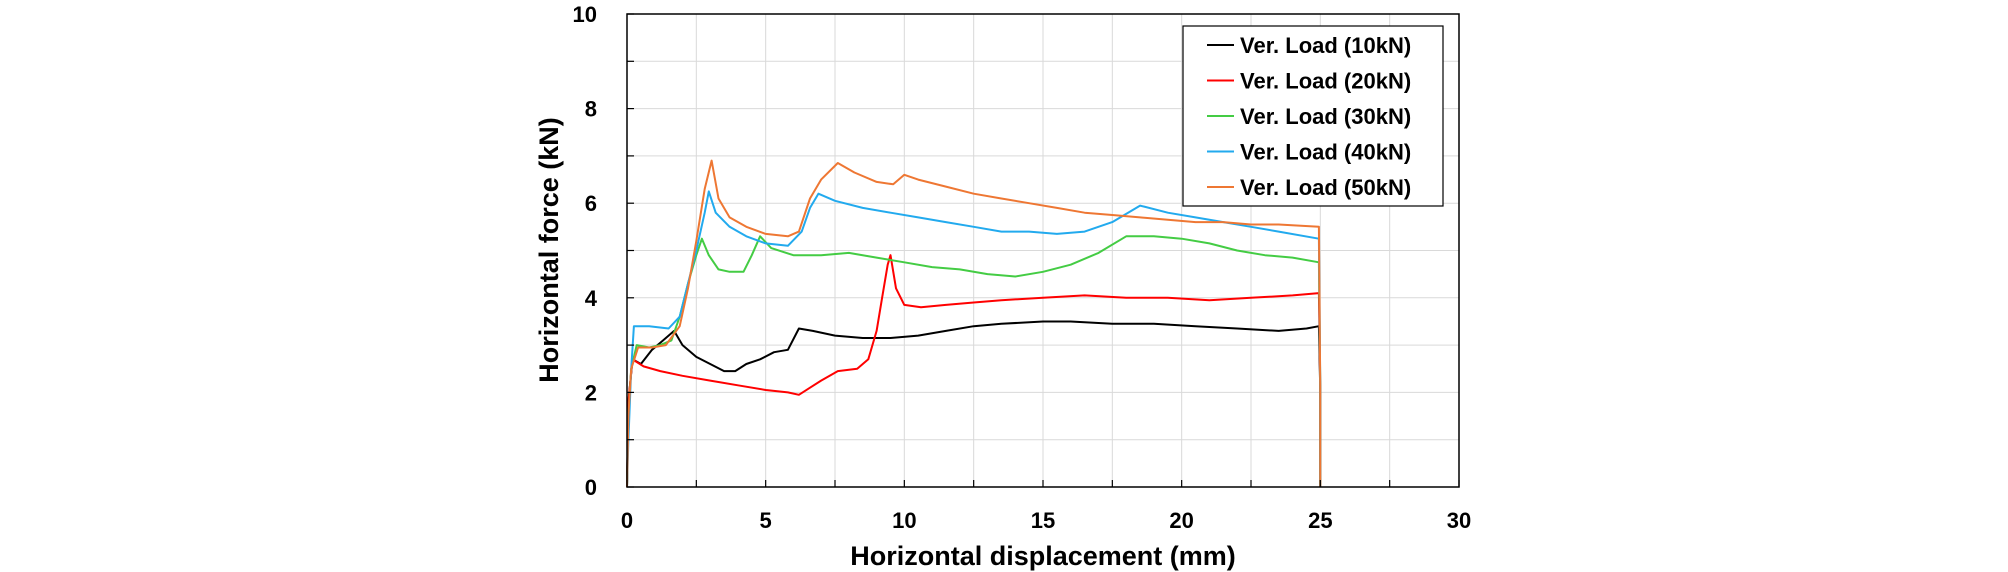  What do you see at coordinates (1325, 116) in the screenshot?
I see `legend-label: Ver. Load (30kN)` at bounding box center [1325, 116].